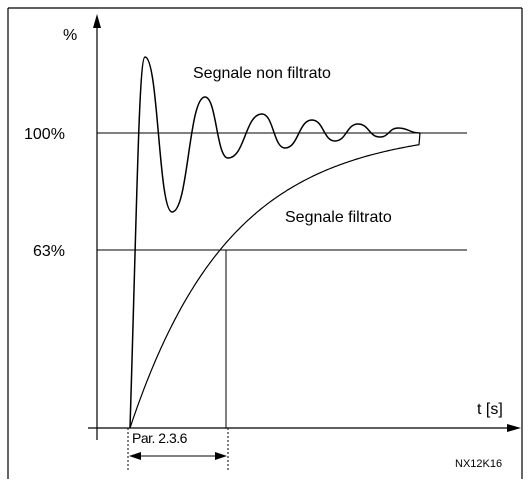 This screenshot has height=484, width=531. What do you see at coordinates (160, 438) in the screenshot?
I see `parameter-label: Par. 2.3.6` at bounding box center [160, 438].